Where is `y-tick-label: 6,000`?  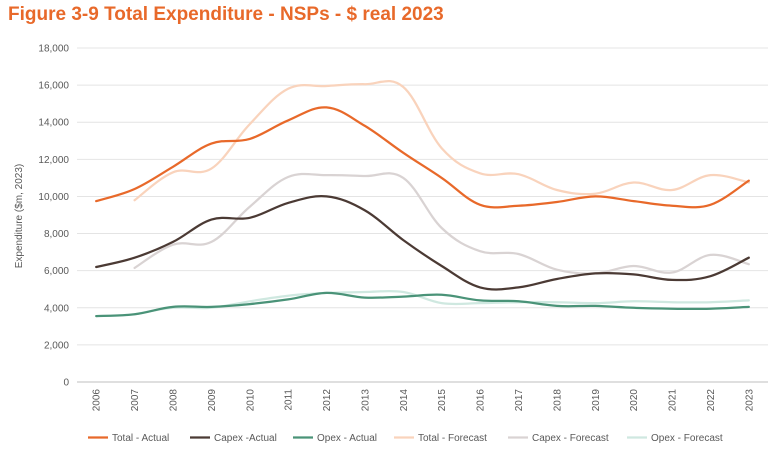 y-tick-label: 6,000 is located at coordinates (56, 271).